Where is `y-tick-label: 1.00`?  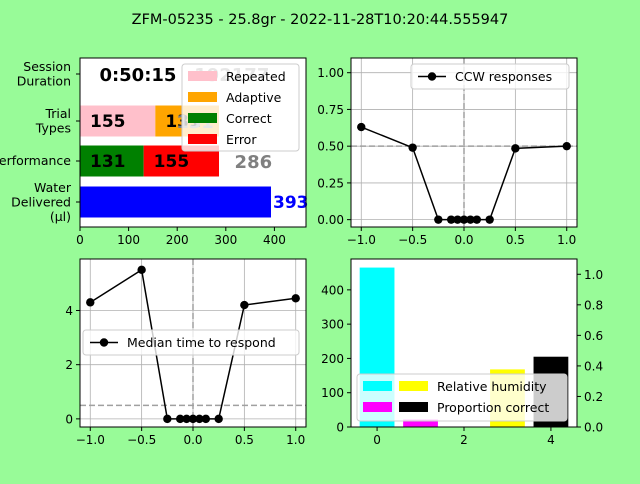
y-tick-label: 1.00 is located at coordinates (330, 73).